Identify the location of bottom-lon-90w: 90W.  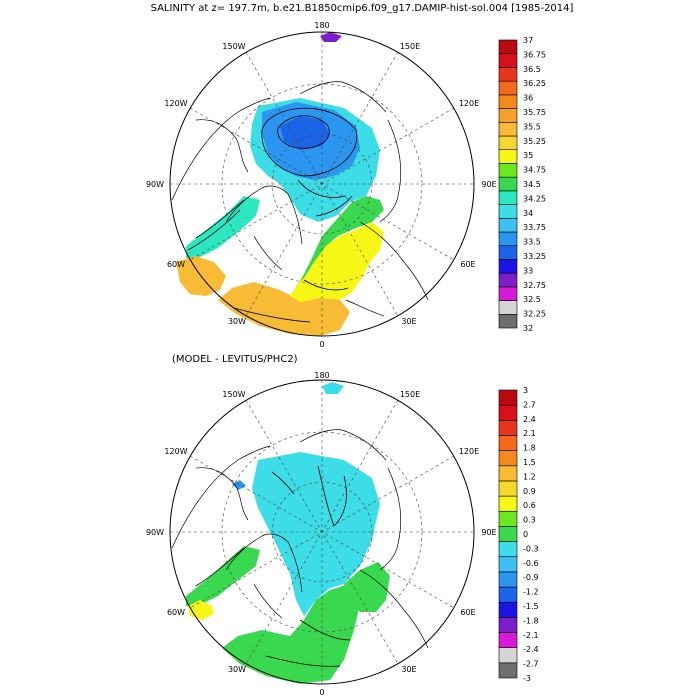
(155, 532).